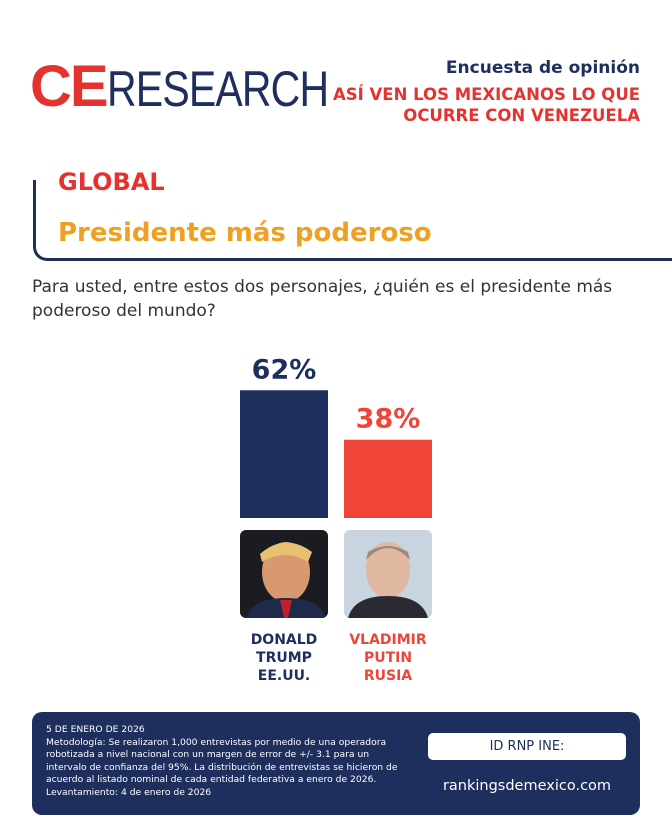 This screenshot has width=672, height=840. Describe the element at coordinates (527, 786) in the screenshot. I see `website: rankingsdemexico.com` at that location.